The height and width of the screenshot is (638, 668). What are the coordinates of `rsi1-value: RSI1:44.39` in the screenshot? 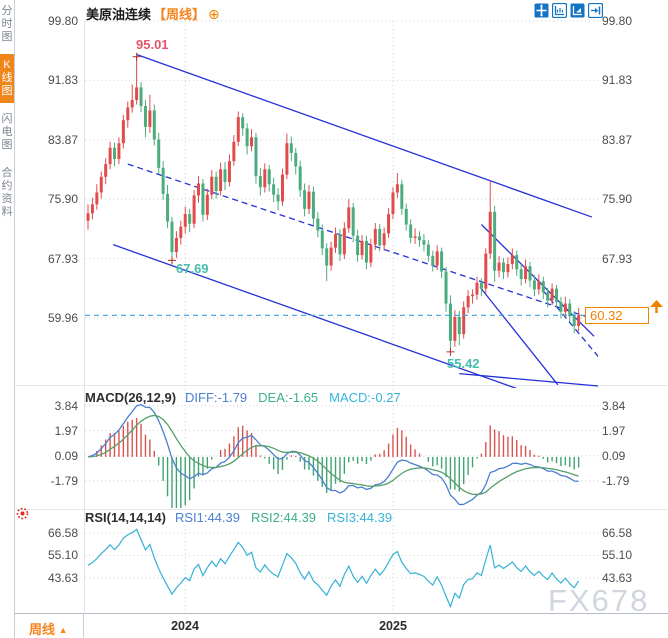 It's located at (207, 517).